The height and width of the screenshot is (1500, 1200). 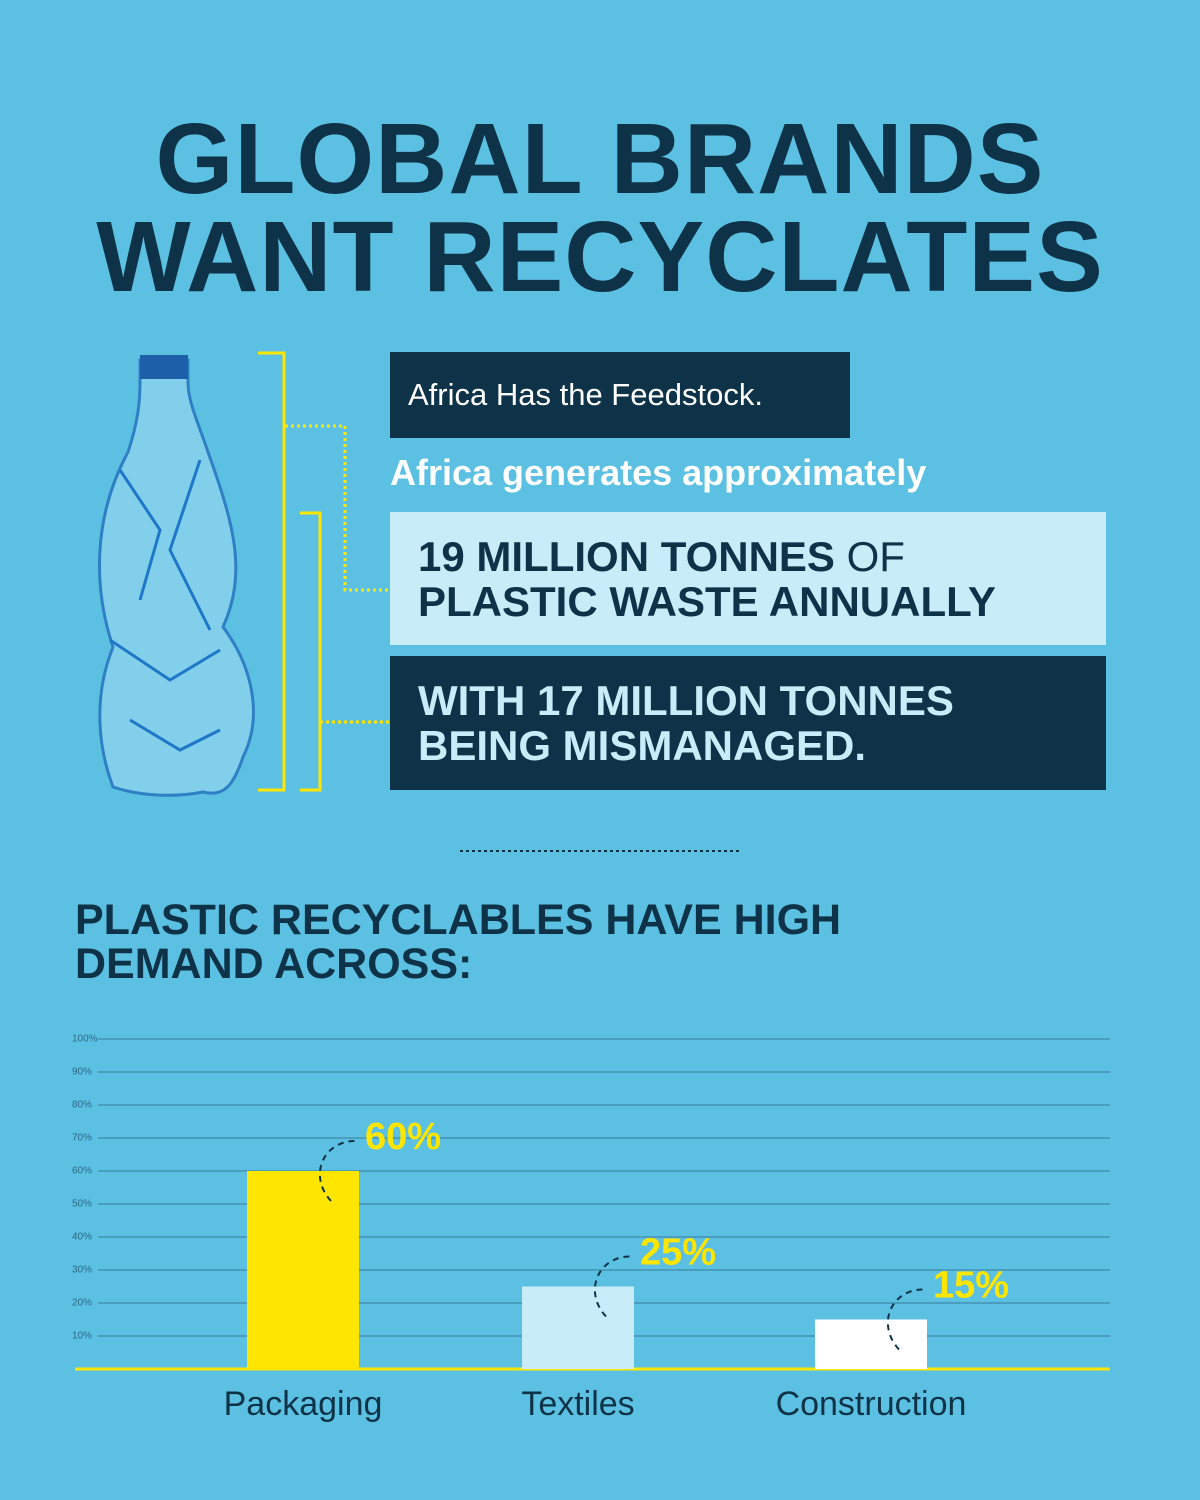 What do you see at coordinates (403, 1137) in the screenshot?
I see `value-label: 60%` at bounding box center [403, 1137].